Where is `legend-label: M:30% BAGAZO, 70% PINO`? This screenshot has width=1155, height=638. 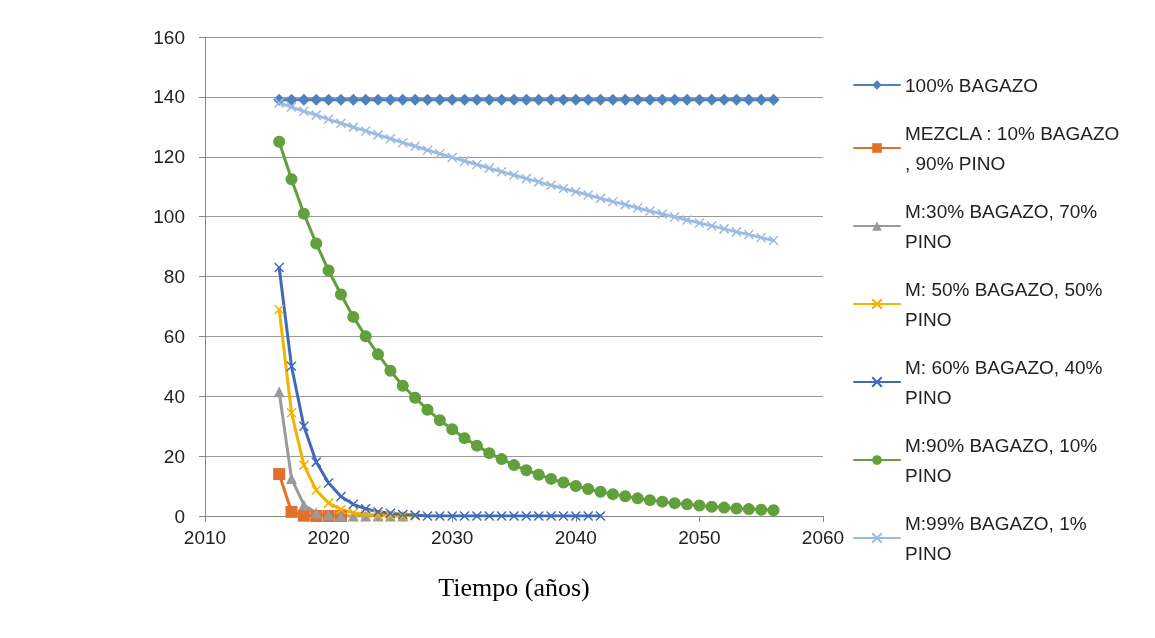 legend-label: M:30% BAGAZO, 70% PINO is located at coordinates (1004, 226).